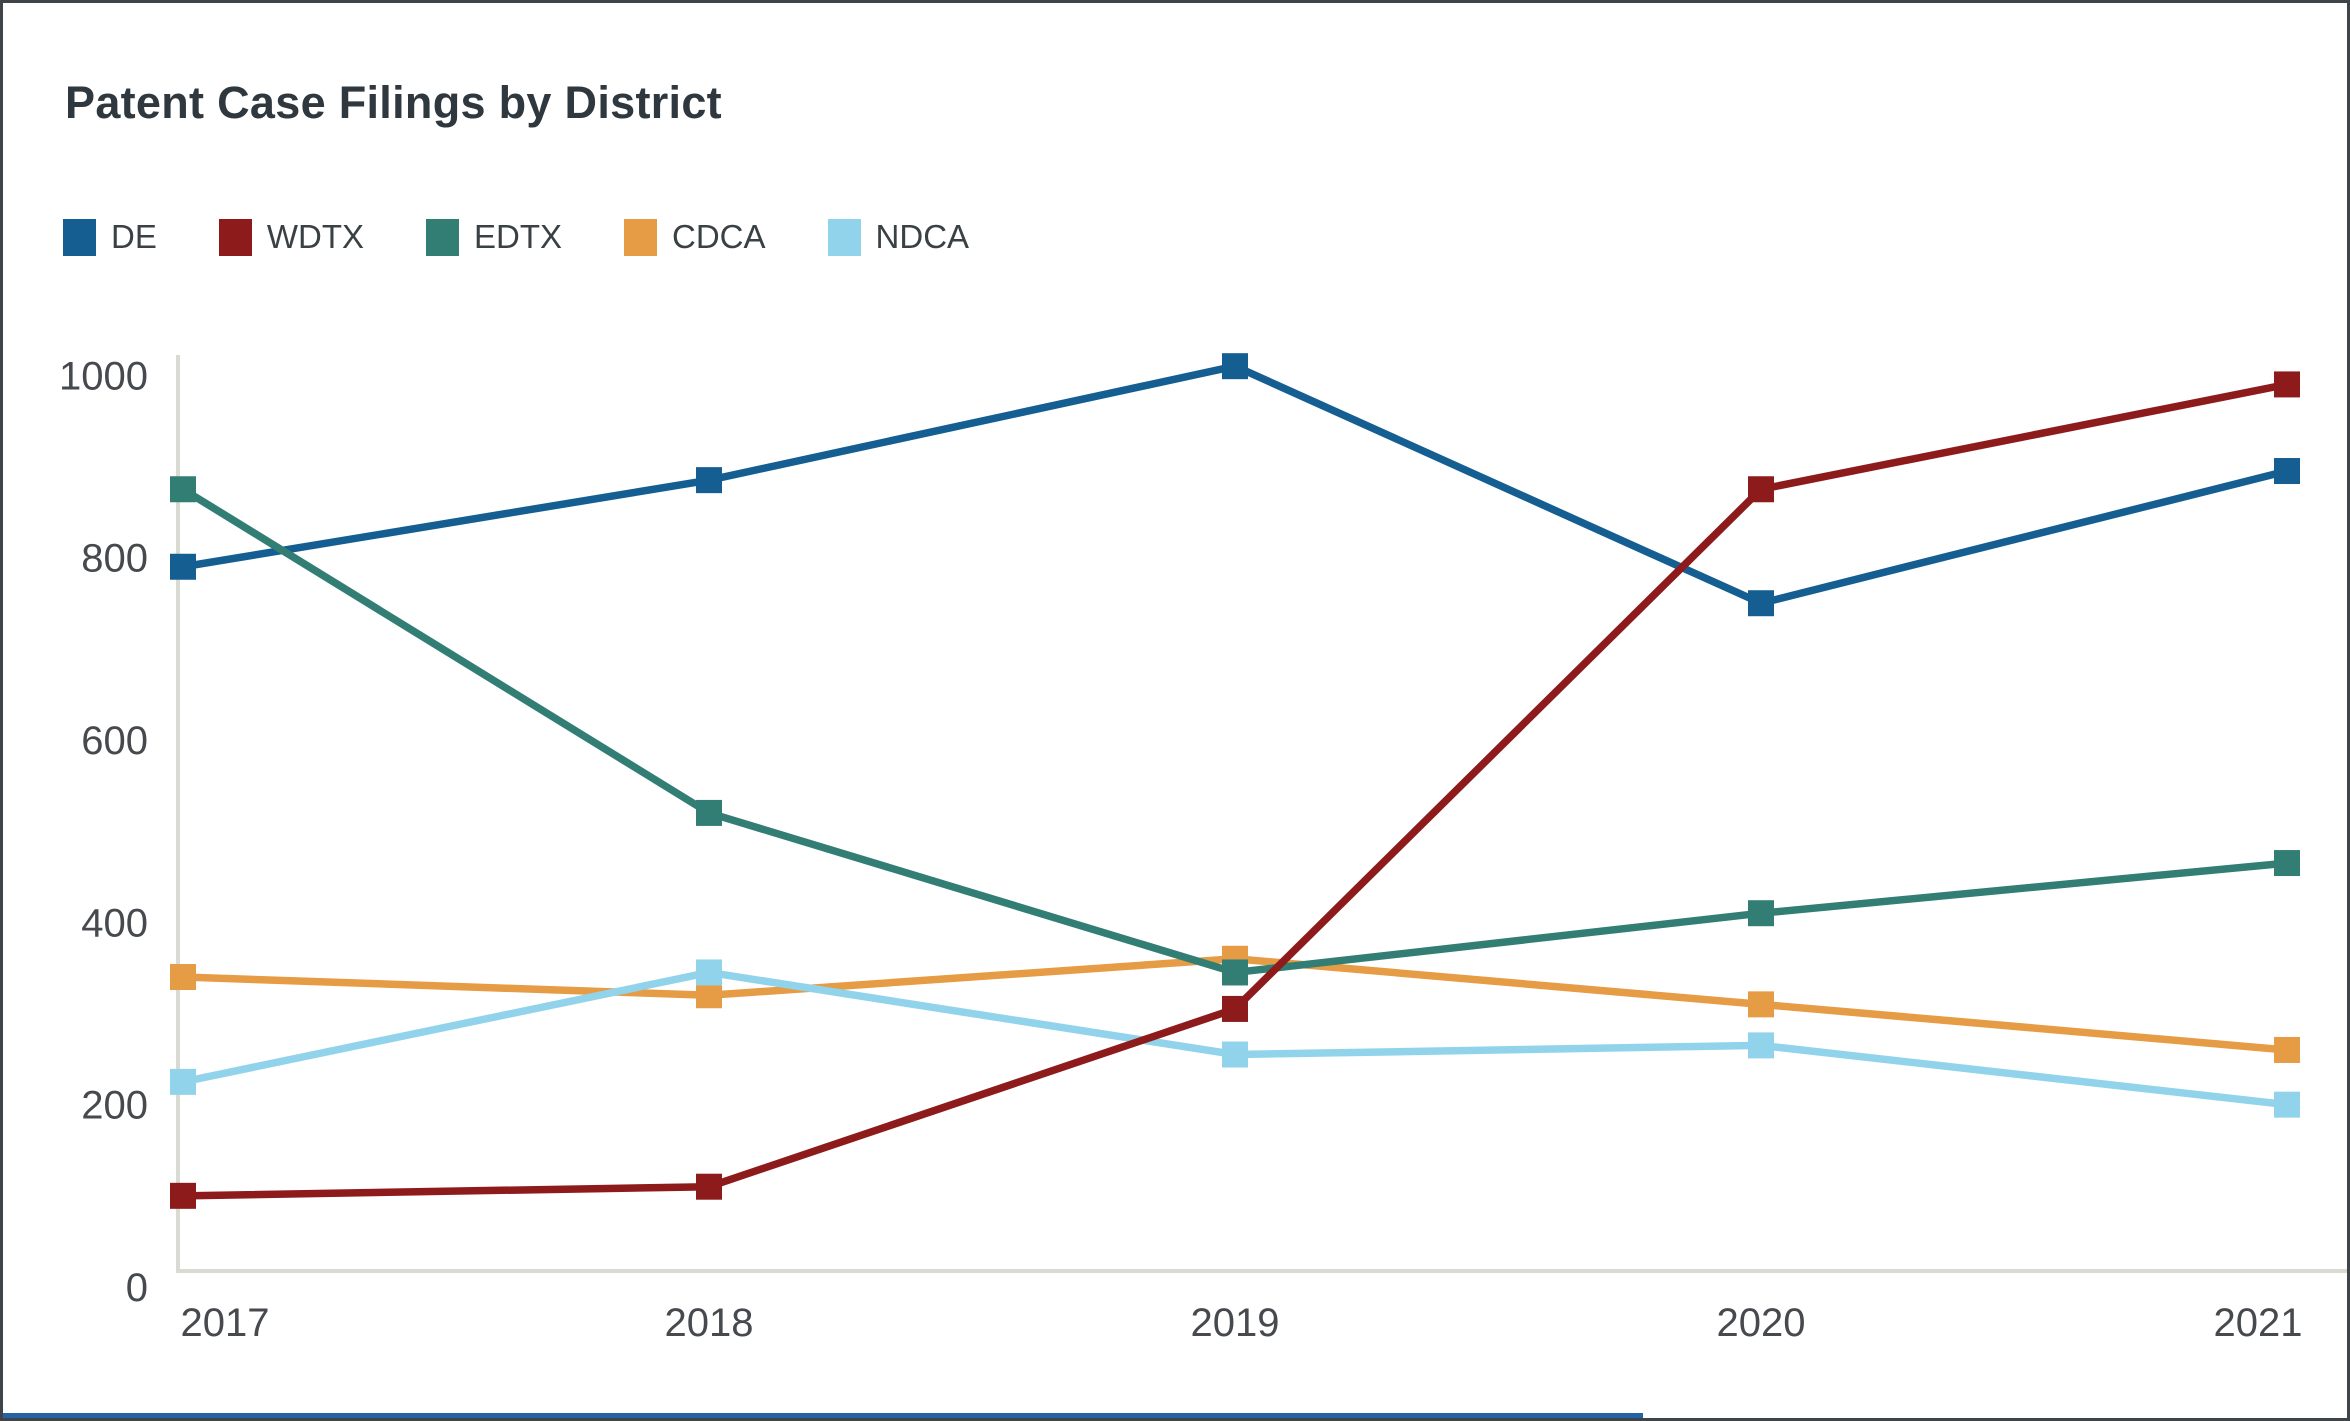 This screenshot has height=1421, width=2350. What do you see at coordinates (2287, 1049) in the screenshot?
I see `series-marker-cdca-2021` at bounding box center [2287, 1049].